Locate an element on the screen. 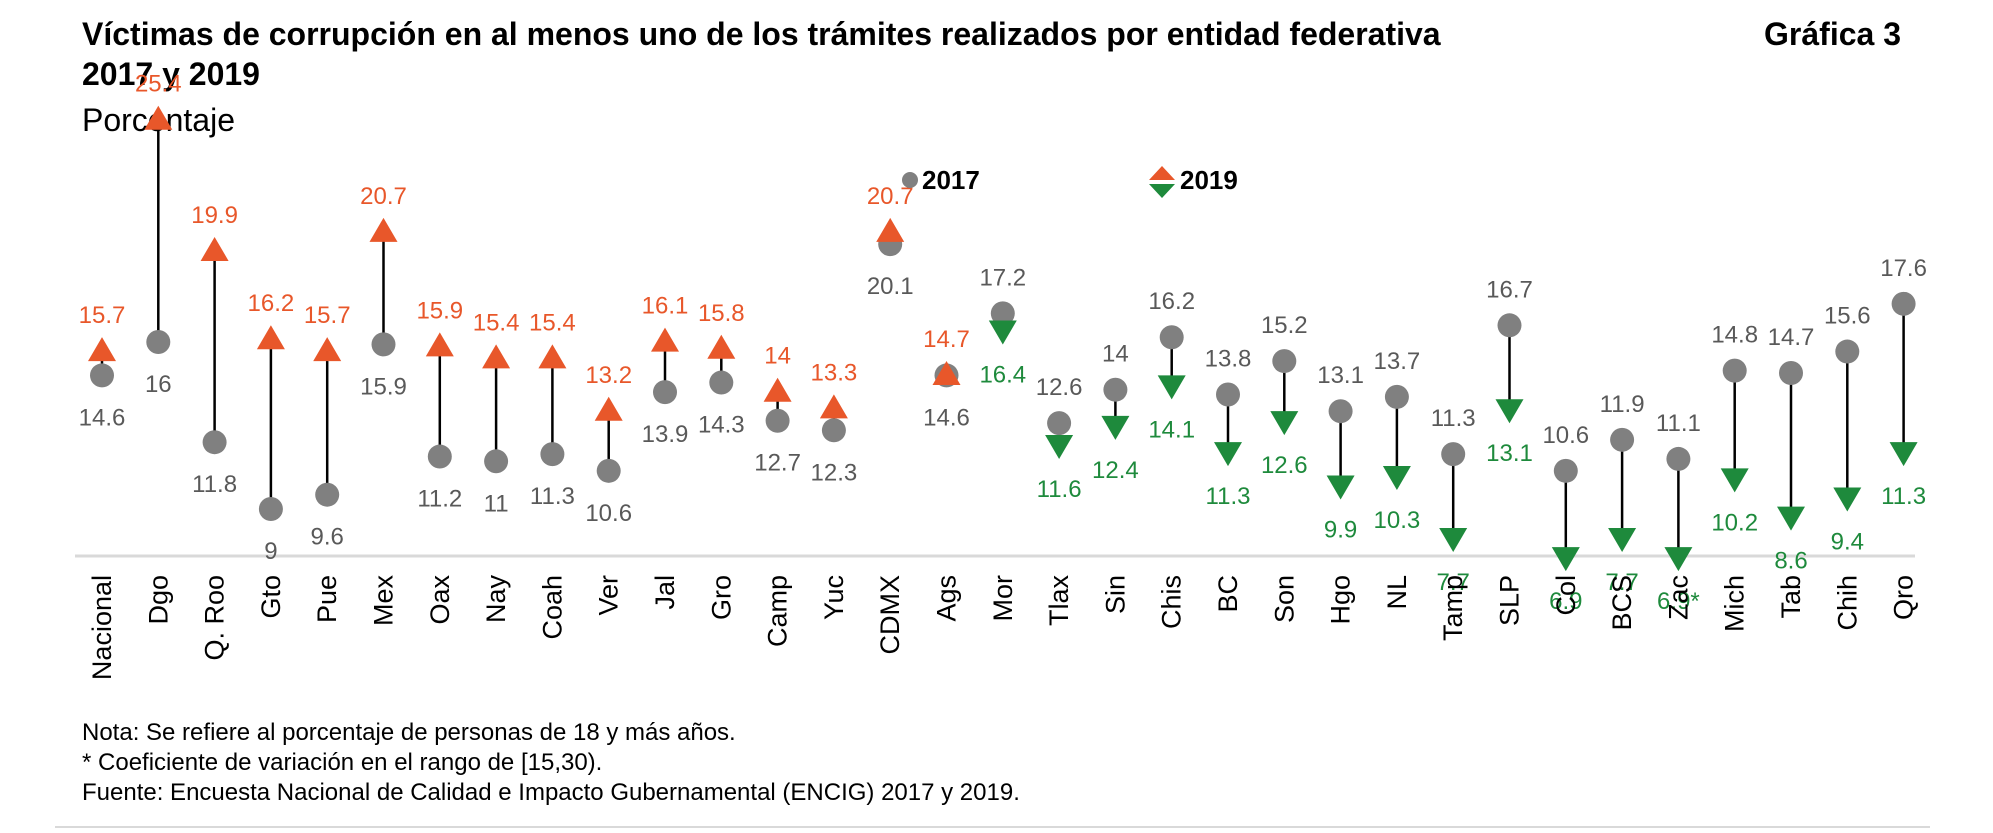 The image size is (1993, 833). value-label-2019: 11.3 is located at coordinates (1903, 496).